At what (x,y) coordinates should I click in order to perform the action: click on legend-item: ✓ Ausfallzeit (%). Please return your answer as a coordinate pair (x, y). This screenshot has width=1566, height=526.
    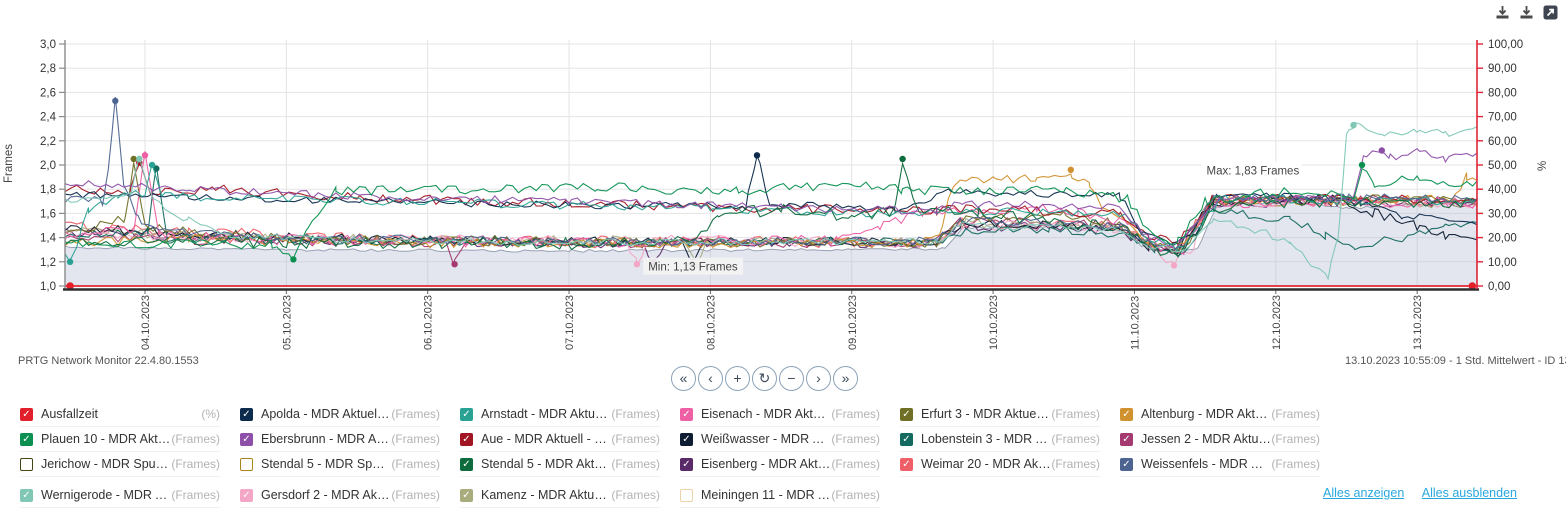
    Looking at the image, I should click on (120, 414).